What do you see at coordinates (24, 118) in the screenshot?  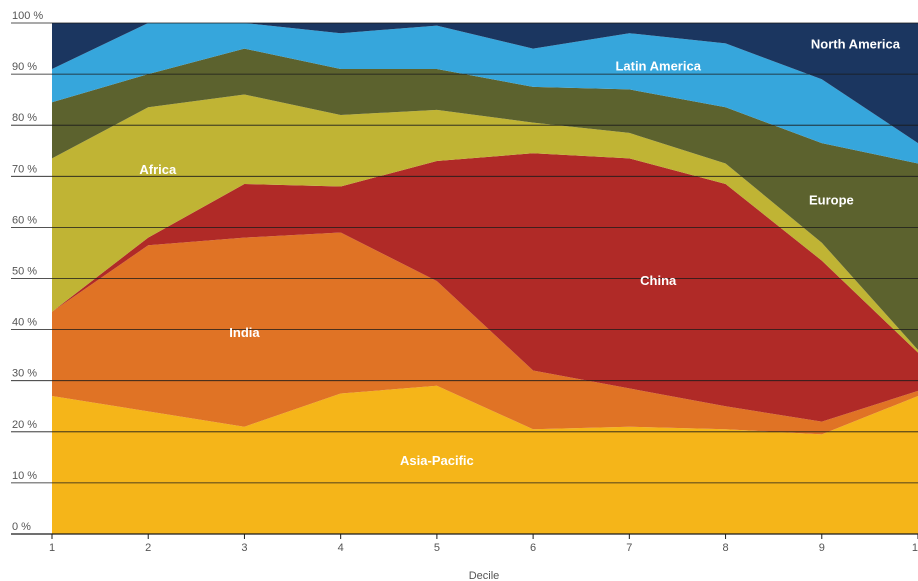 I see `y-tick-label: 80 %` at bounding box center [24, 118].